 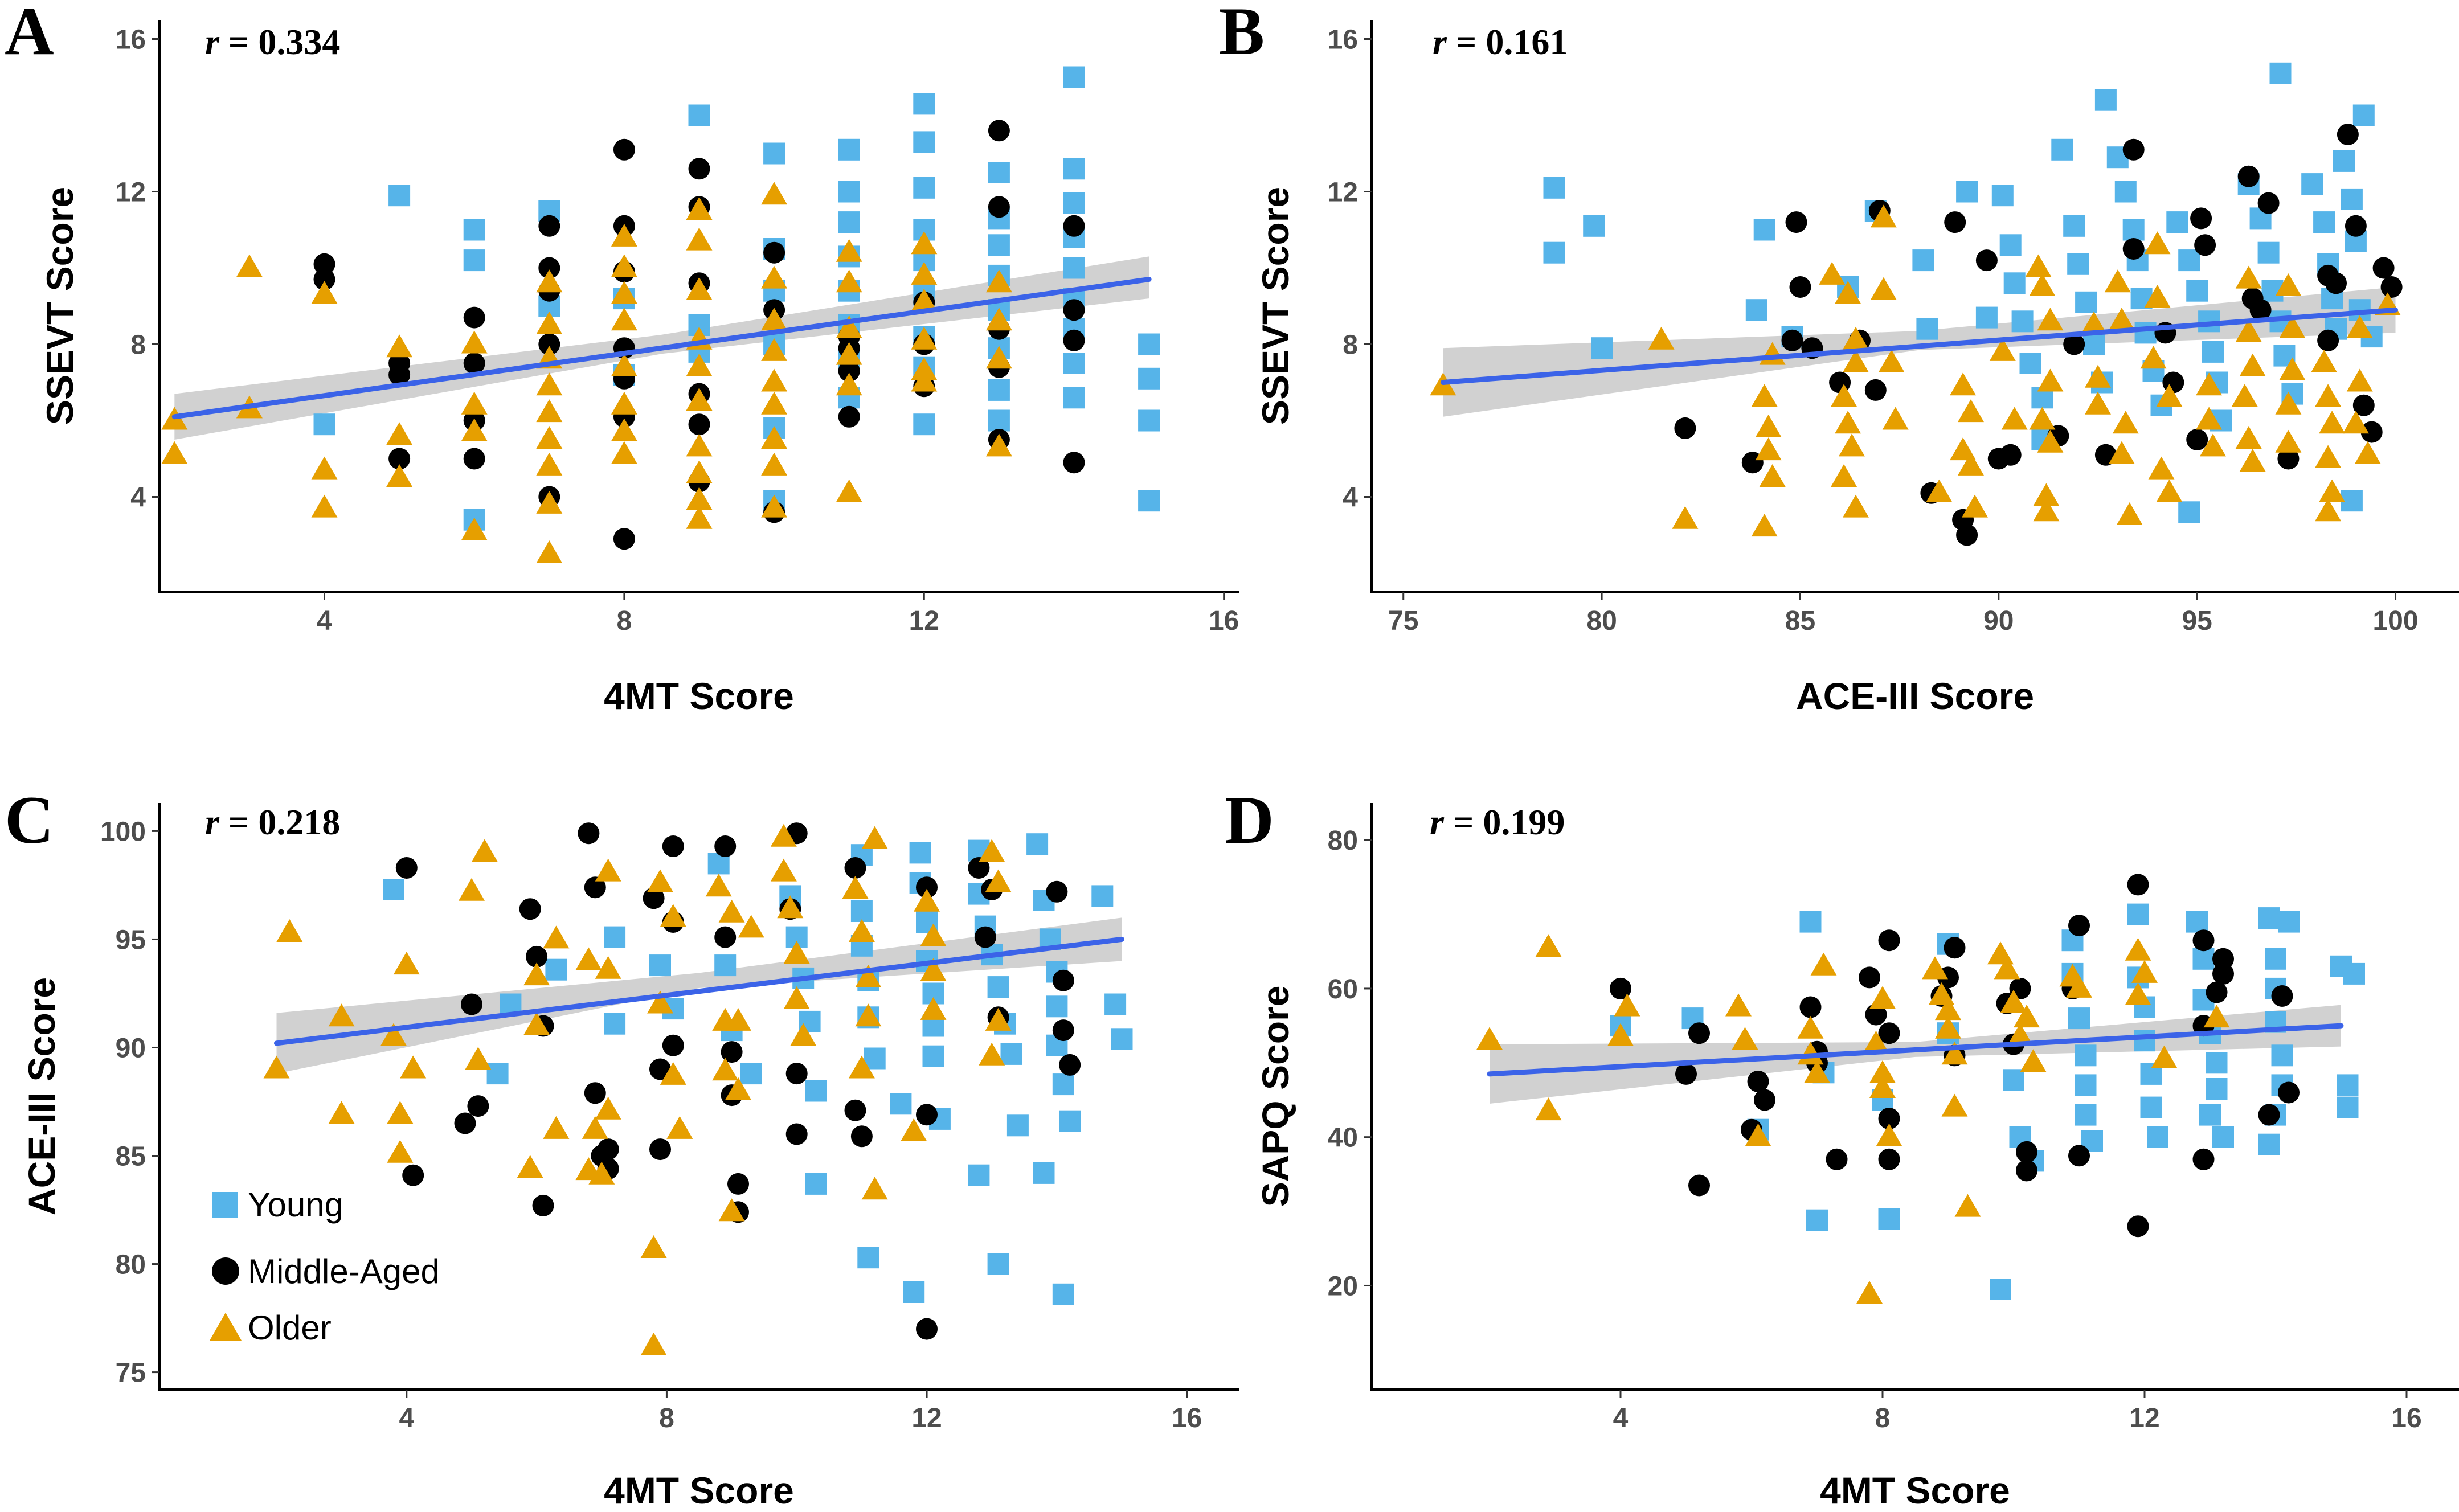 What do you see at coordinates (212, 822) in the screenshot?
I see `panel-C-r-symbol: r` at bounding box center [212, 822].